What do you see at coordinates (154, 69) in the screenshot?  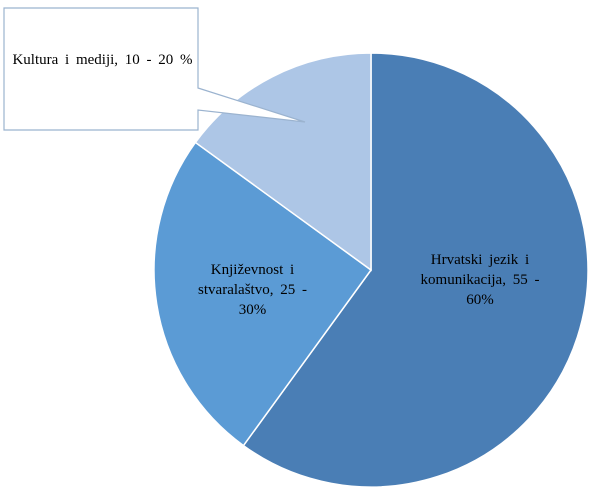 I see `callout-box` at bounding box center [154, 69].